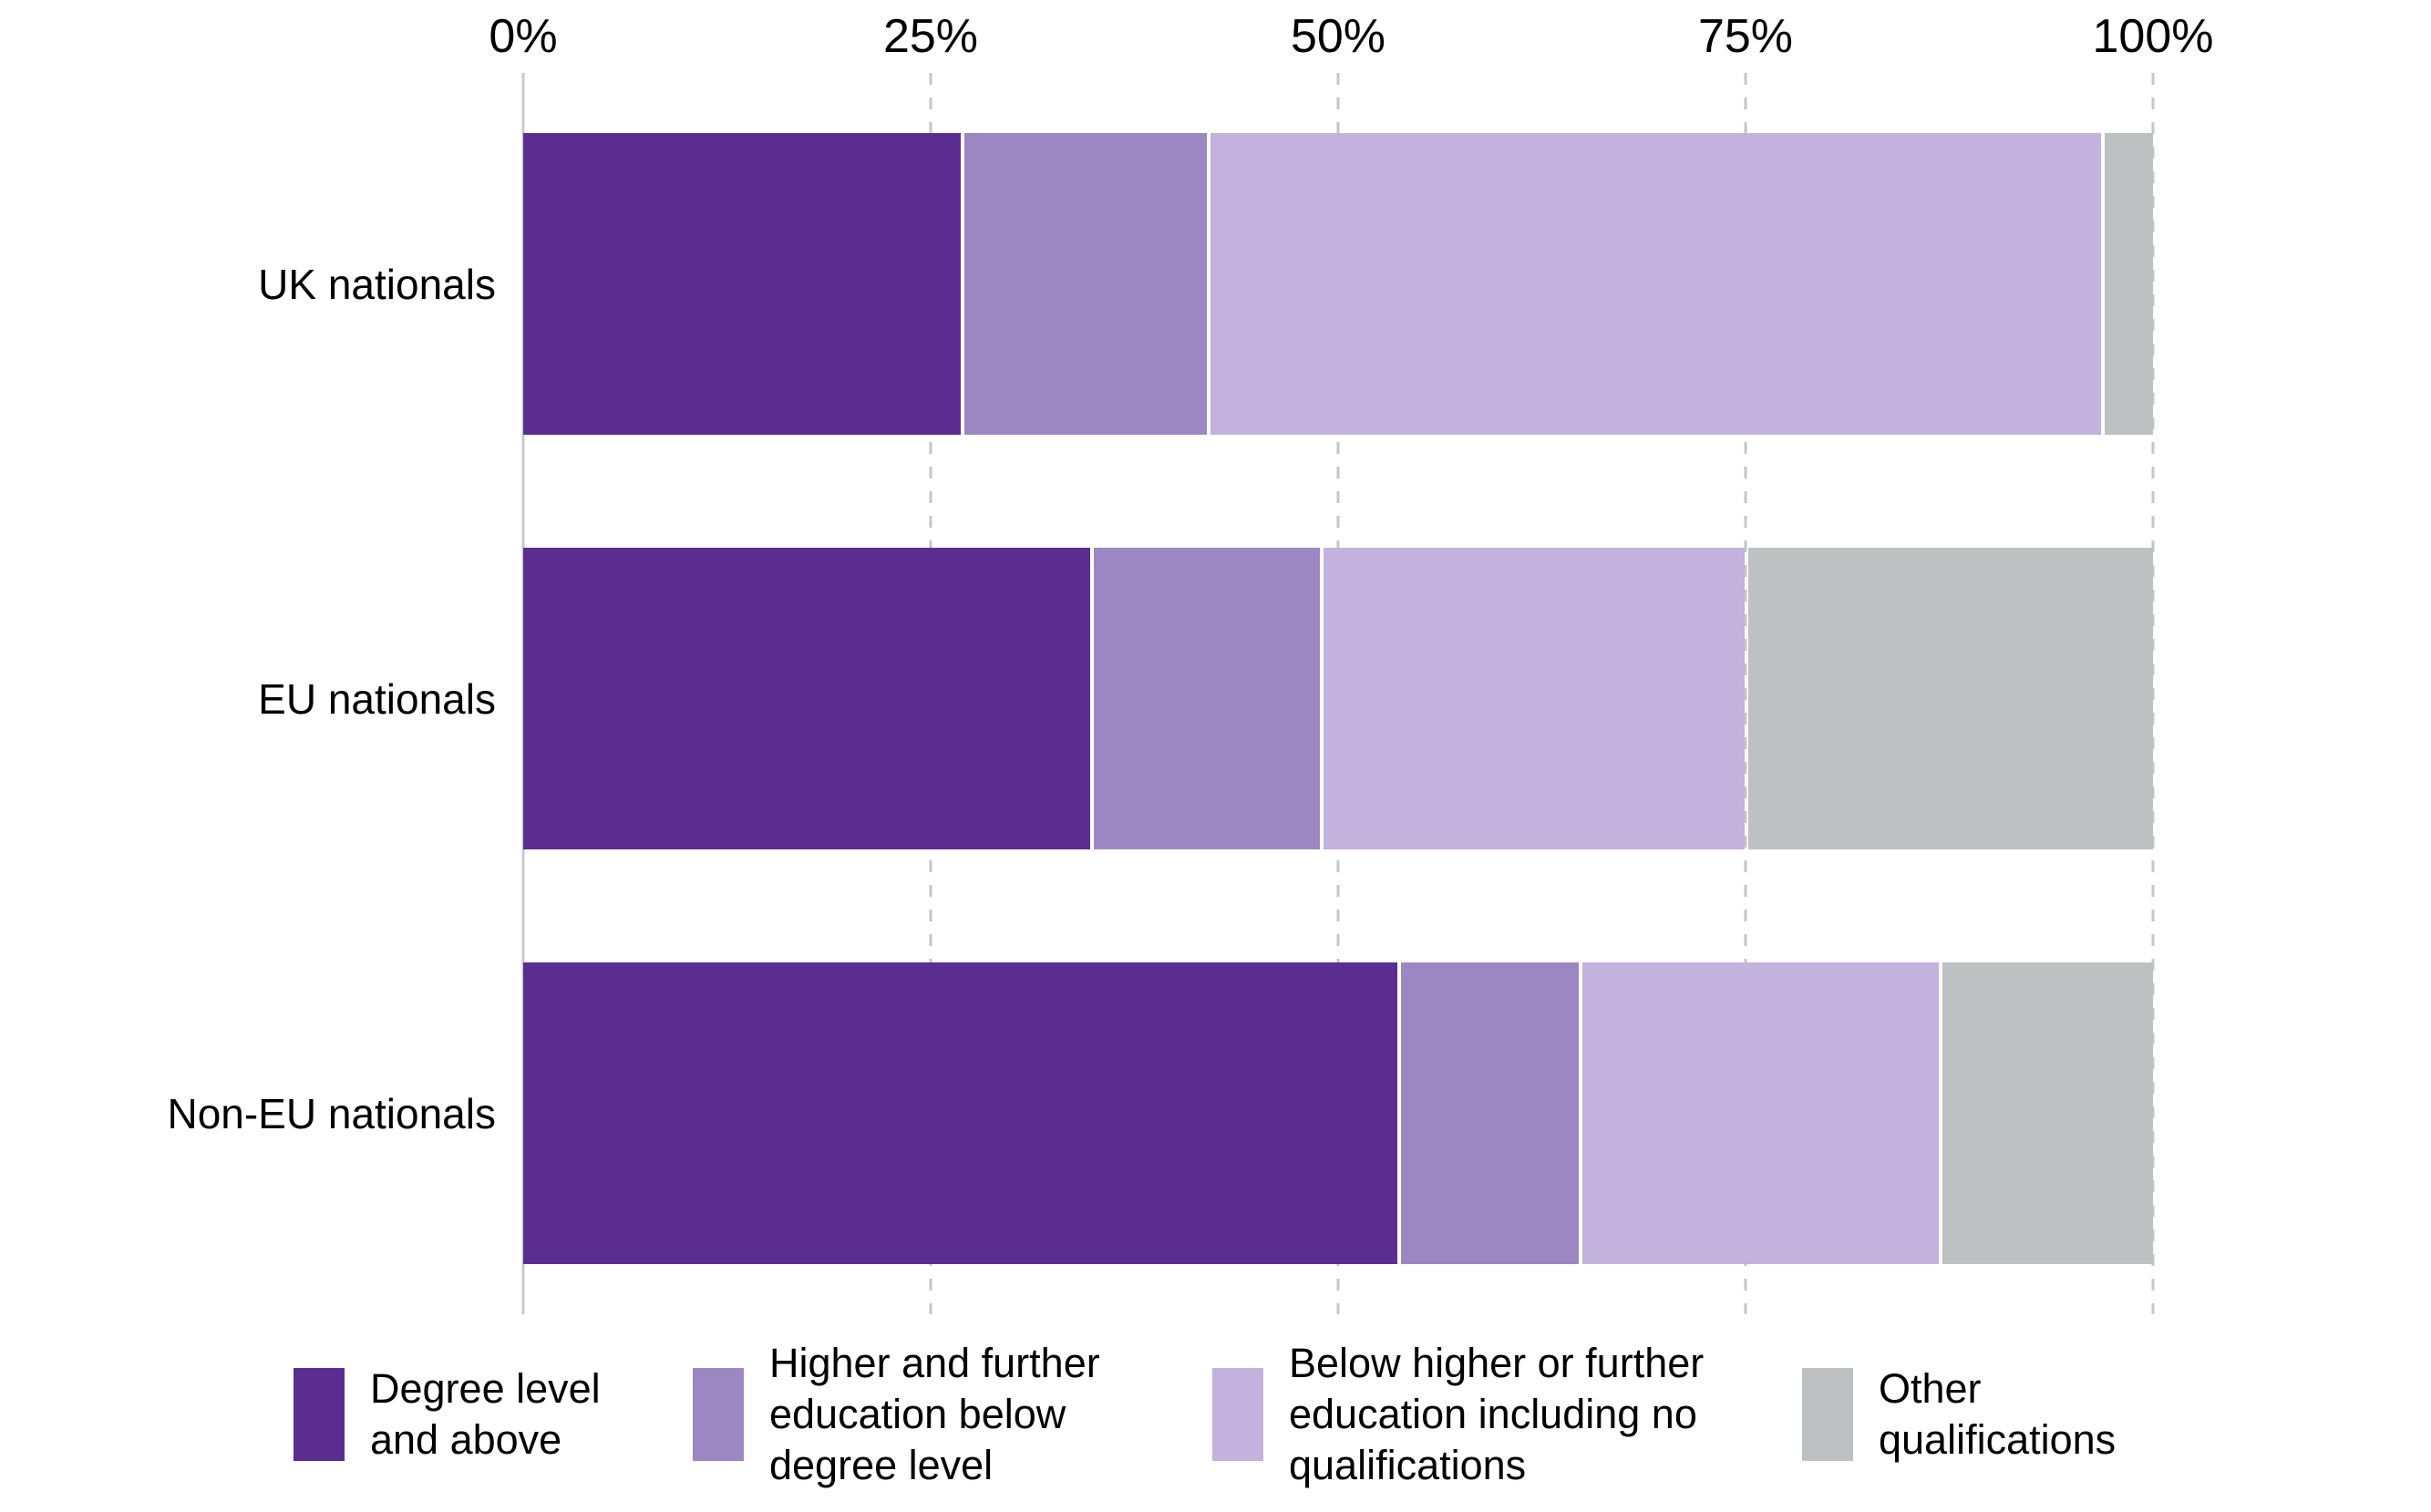 The image size is (2431, 1512). What do you see at coordinates (319, 1414) in the screenshot?
I see `legend-swatch-degree-level-and-above` at bounding box center [319, 1414].